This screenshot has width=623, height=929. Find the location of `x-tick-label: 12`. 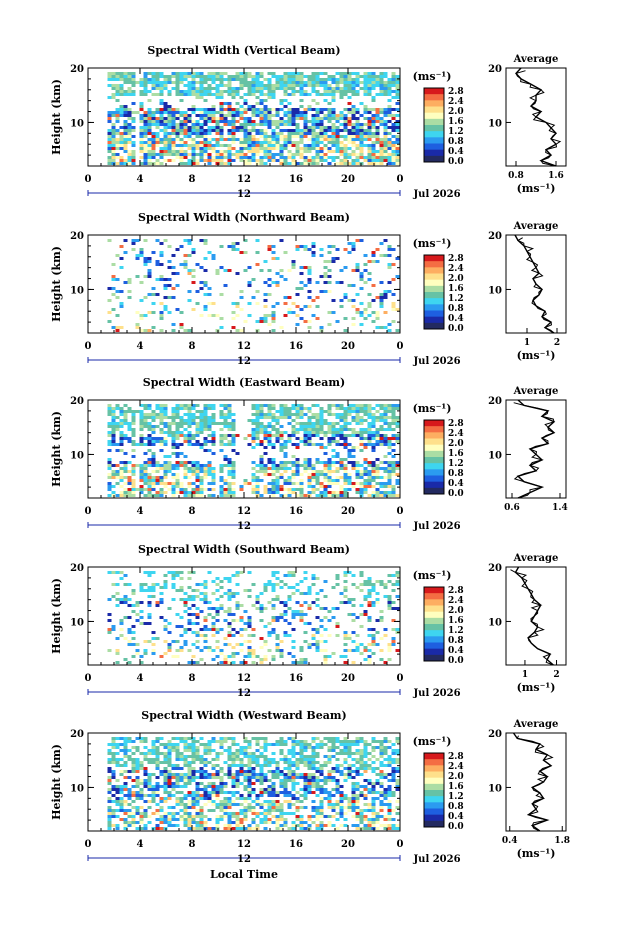

x-tick-label: 12 is located at coordinates (244, 346).